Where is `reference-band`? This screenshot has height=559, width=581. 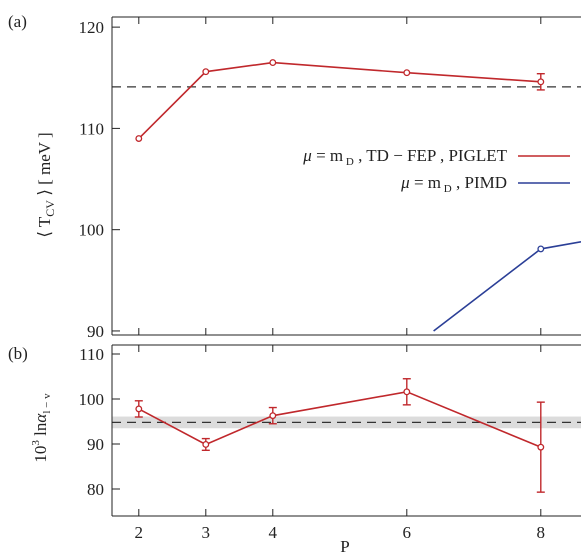
reference-band is located at coordinates (346, 422).